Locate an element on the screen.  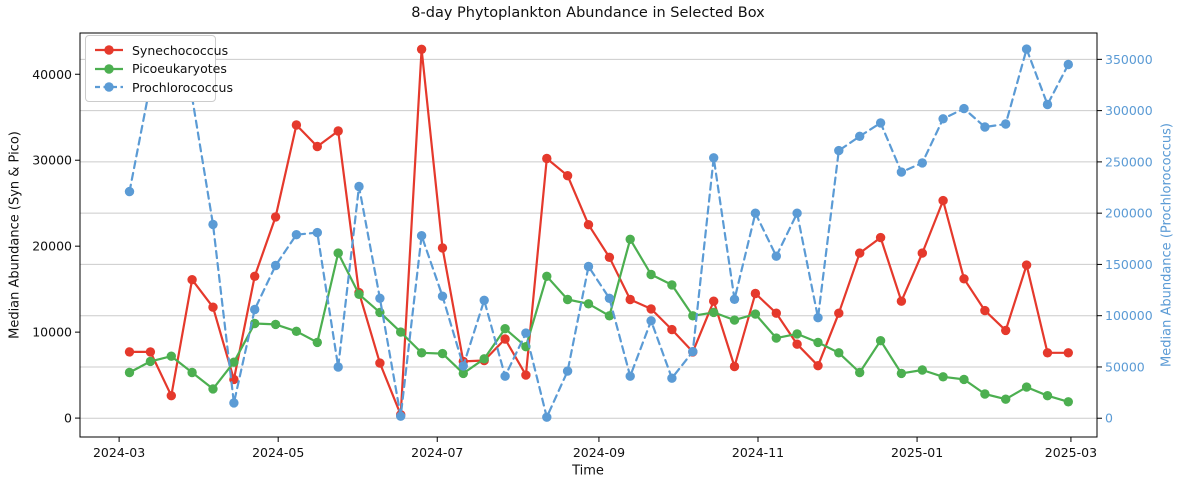
y-tick-label-left: 10000 is located at coordinates (52, 332).